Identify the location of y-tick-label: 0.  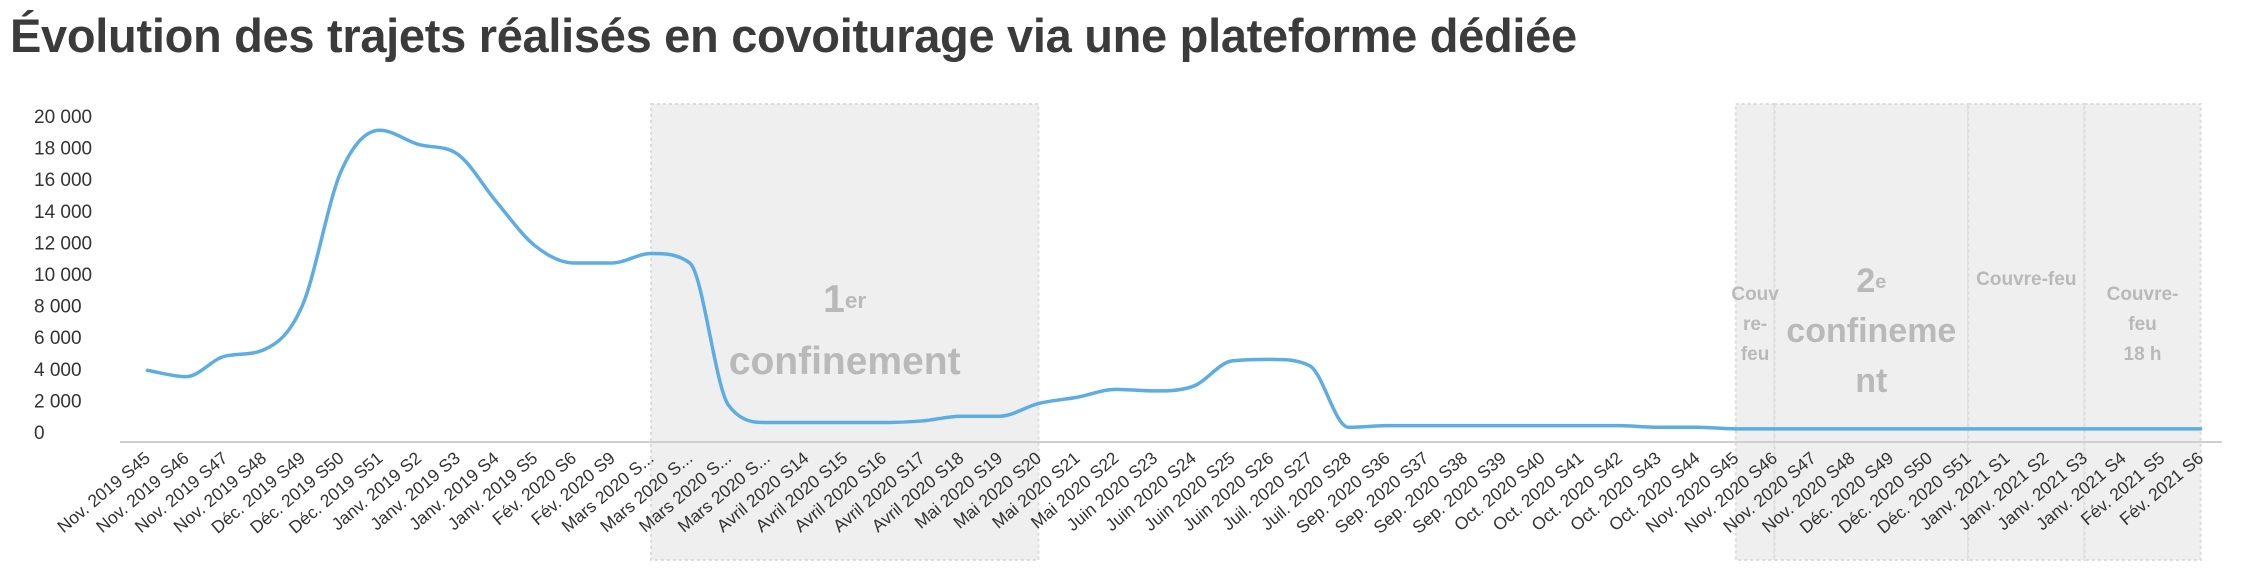
(39, 433).